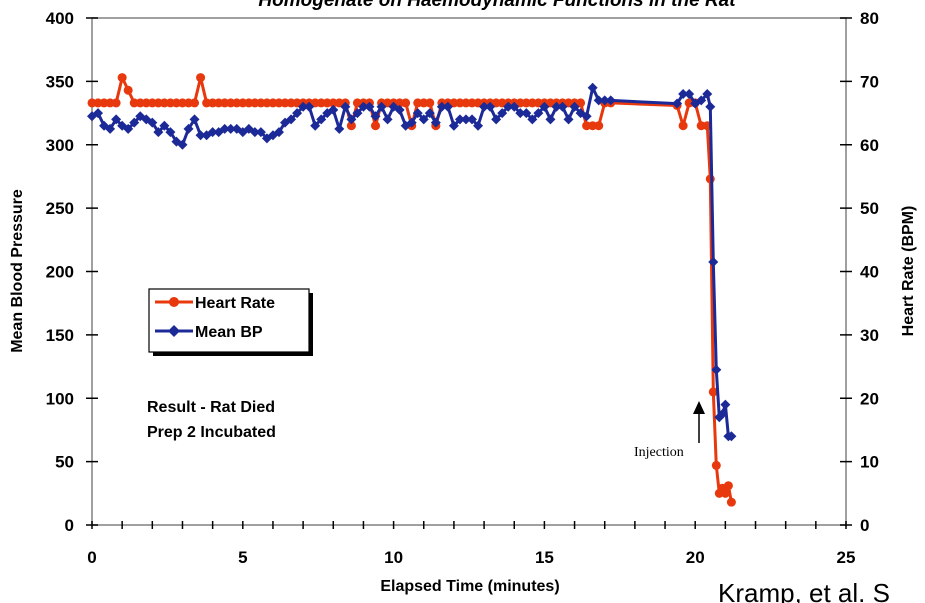 This screenshot has width=925, height=603. What do you see at coordinates (229, 332) in the screenshot?
I see `legend-label-mean-bp: Mean BP` at bounding box center [229, 332].